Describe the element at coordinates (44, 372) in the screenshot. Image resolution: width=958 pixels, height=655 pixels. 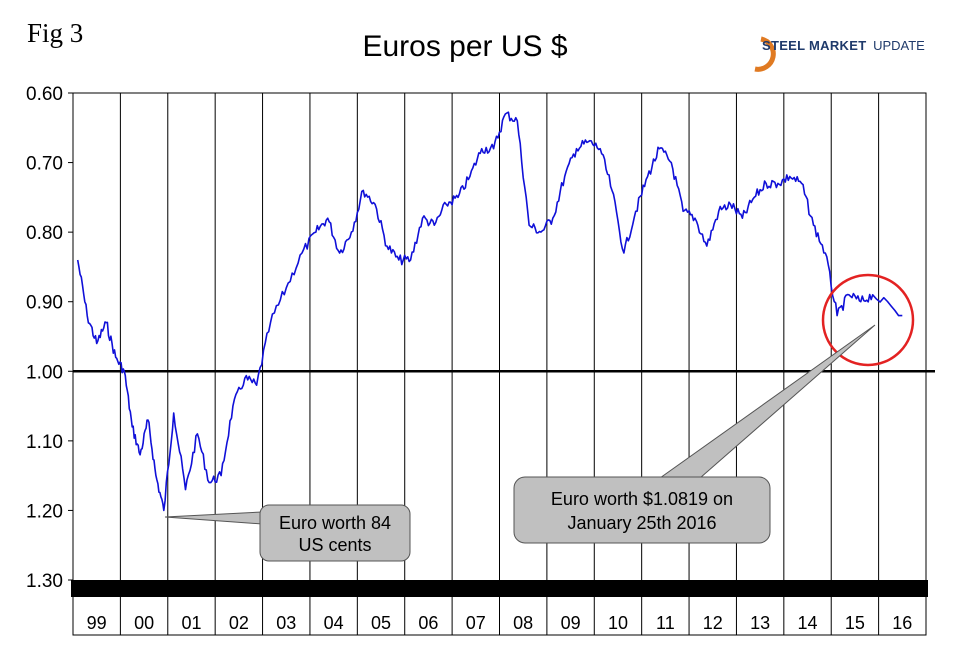
I see `y-tick-label: 1.00` at that location.